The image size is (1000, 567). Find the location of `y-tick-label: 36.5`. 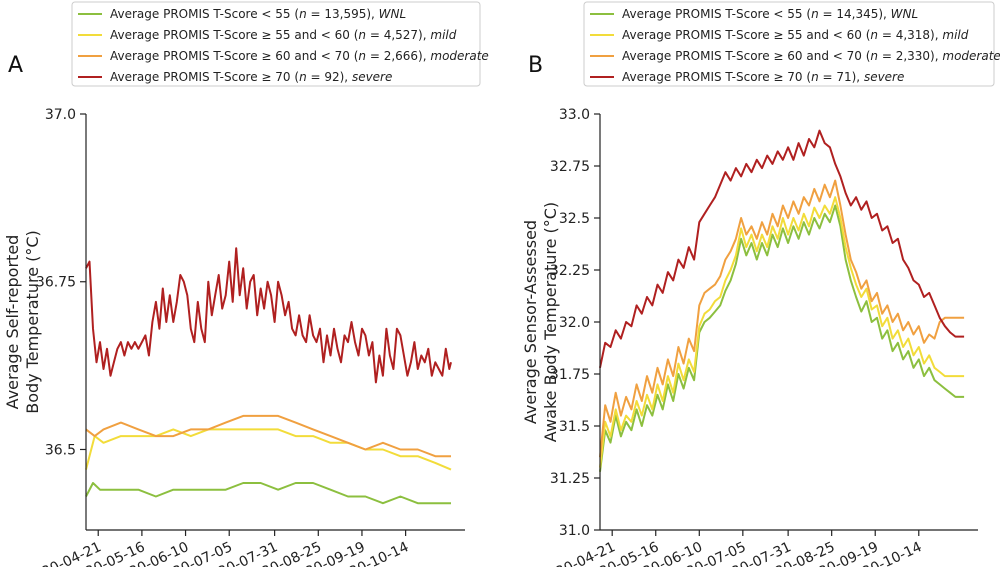

y-tick-label: 36.5 is located at coordinates (60, 450).